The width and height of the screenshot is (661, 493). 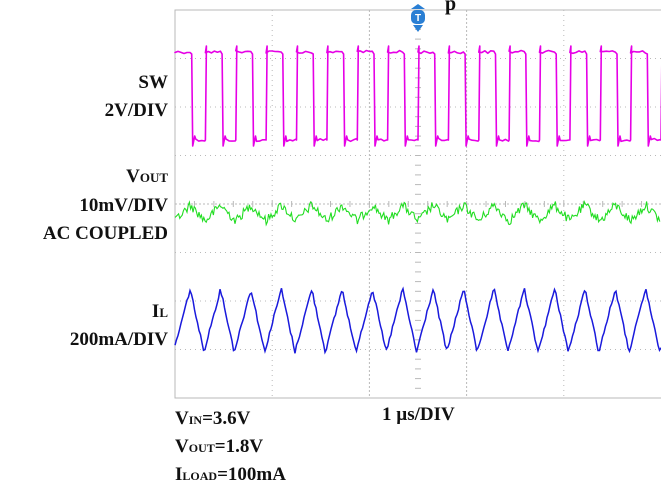 I want to click on condition-iload: ILOAD=100mA, so click(x=230, y=474).